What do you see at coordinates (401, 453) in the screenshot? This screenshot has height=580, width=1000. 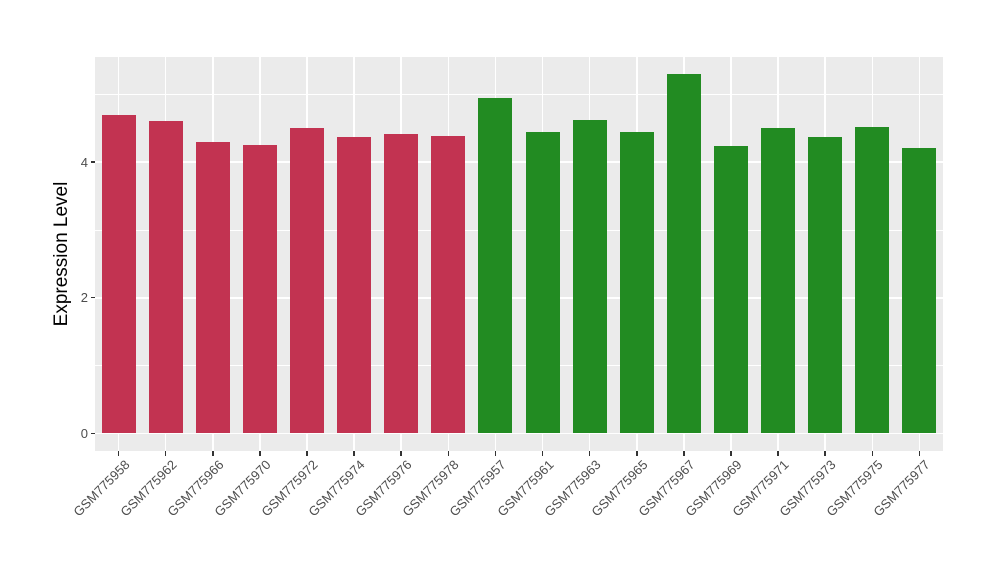 I see `x-tick-mark-GSM775976` at bounding box center [401, 453].